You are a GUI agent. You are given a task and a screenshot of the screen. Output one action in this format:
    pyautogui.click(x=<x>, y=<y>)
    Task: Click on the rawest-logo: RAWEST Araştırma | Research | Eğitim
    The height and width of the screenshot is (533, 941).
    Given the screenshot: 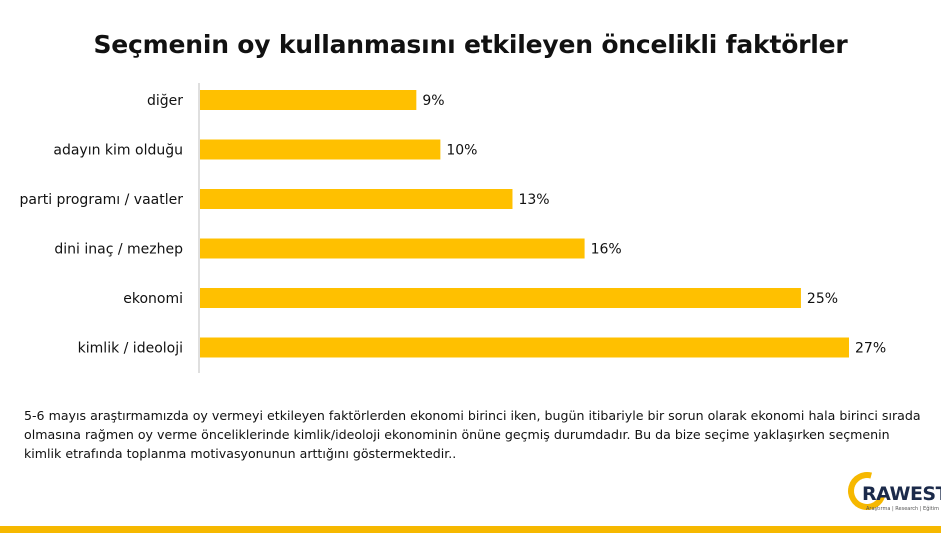 What is the action you would take?
    pyautogui.click(x=890, y=492)
    